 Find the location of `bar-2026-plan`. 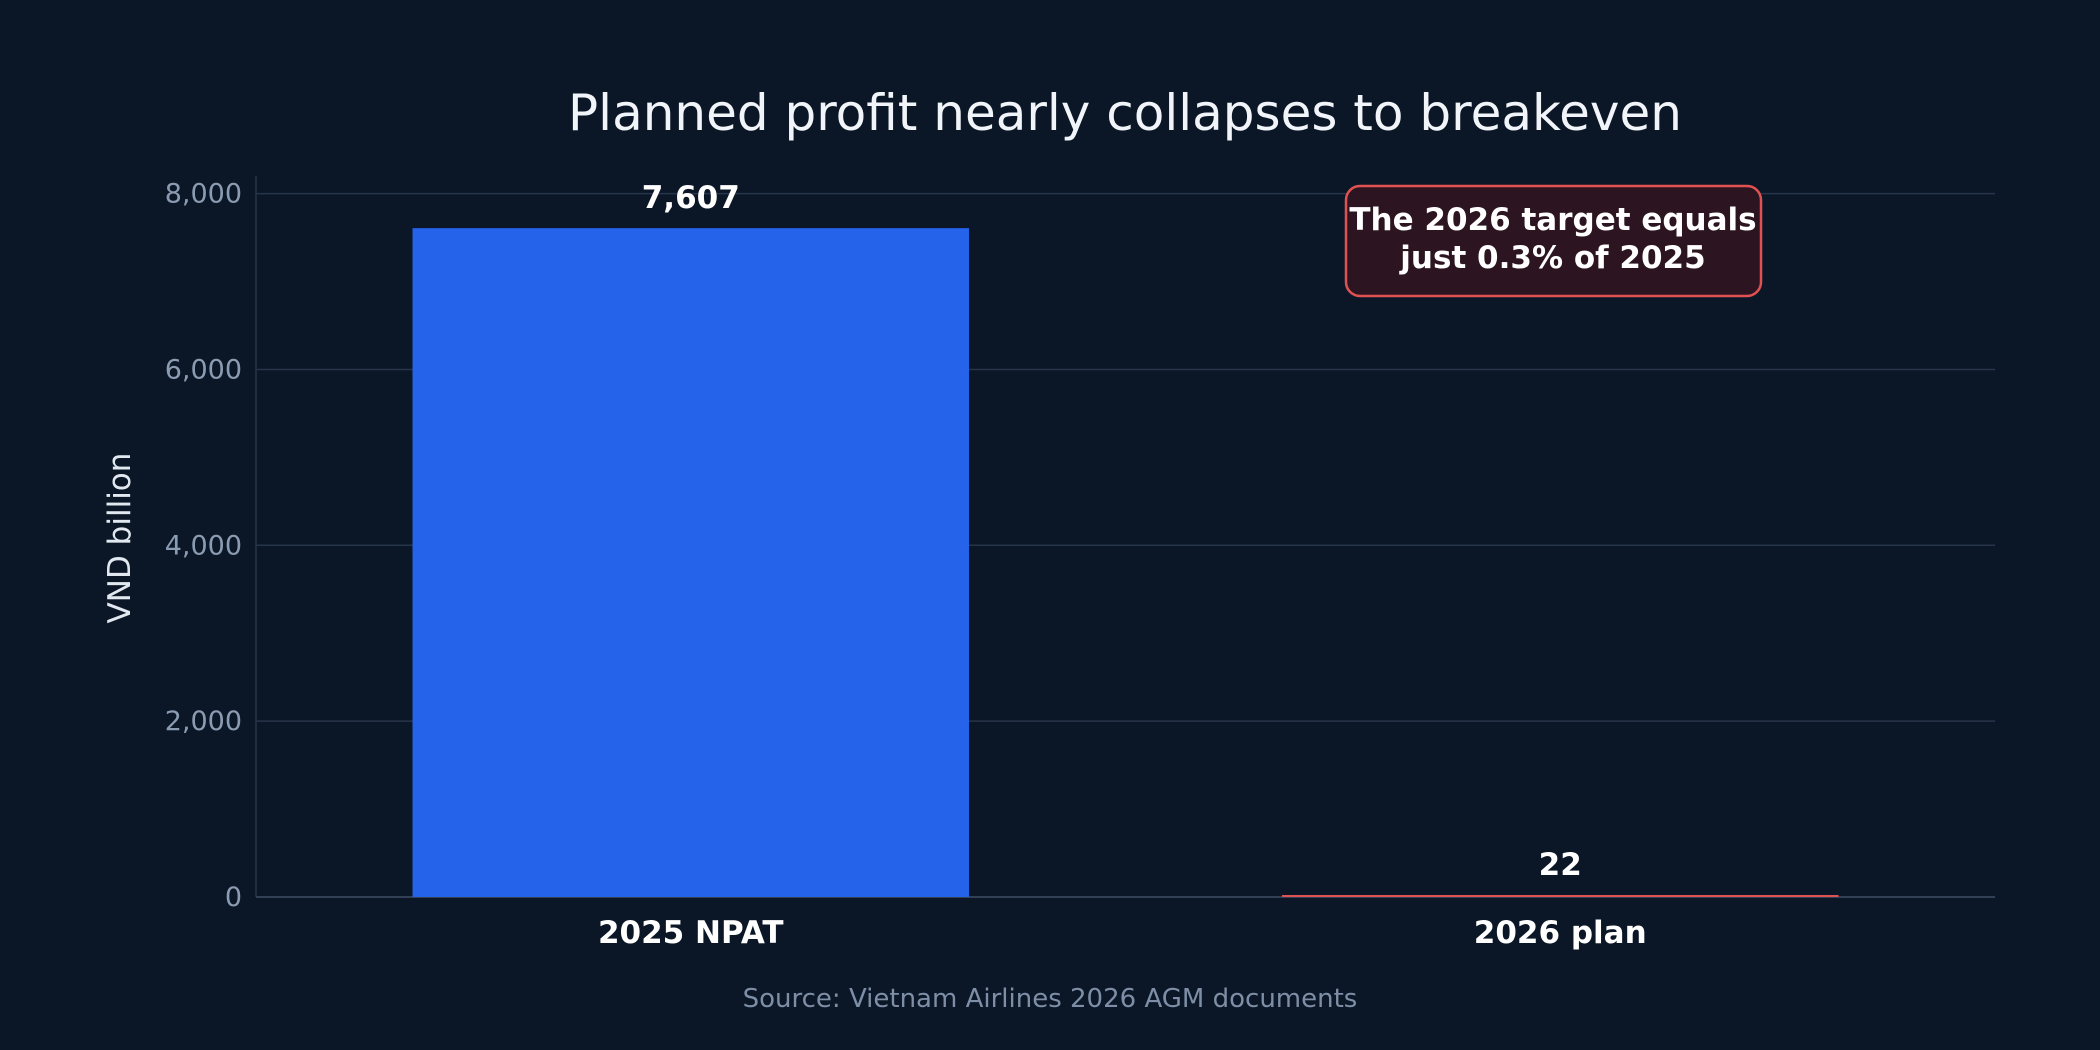

bar-2026-plan is located at coordinates (1560, 896).